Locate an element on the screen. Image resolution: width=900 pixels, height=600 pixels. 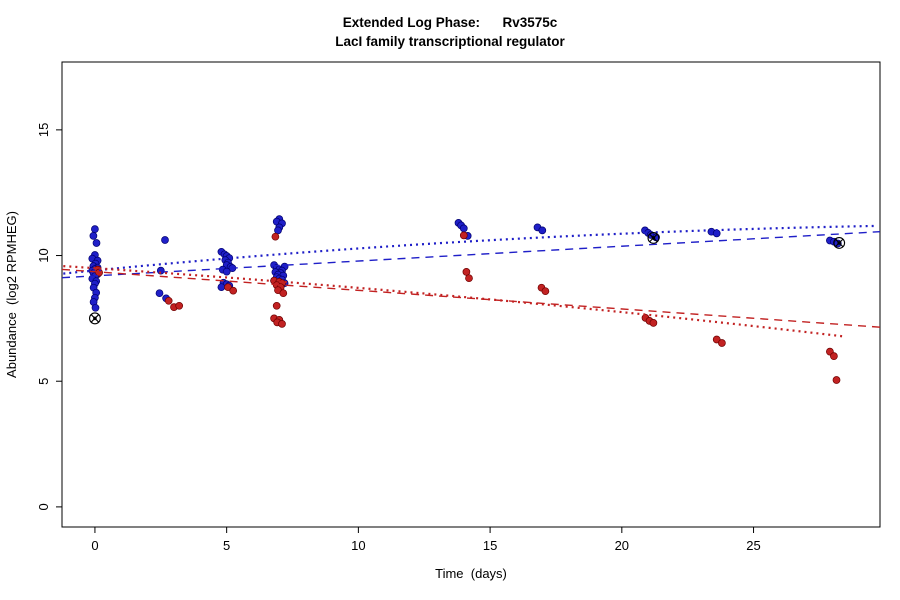
y-axis-label: Abundance (log2 RPMHEG) is located at coordinates (11, 294).